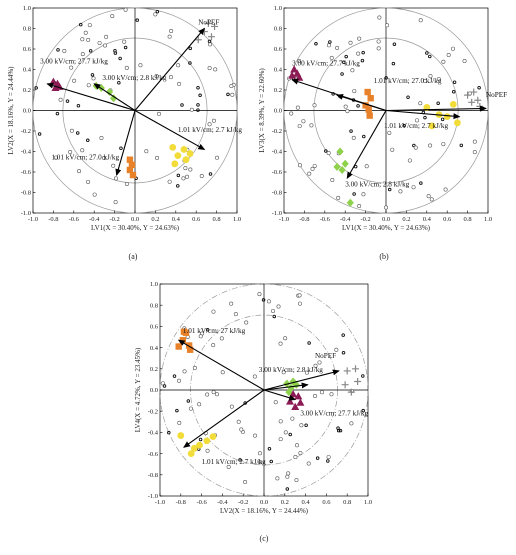 The image size is (516, 555). What do you see at coordinates (468, 219) in the screenshot?
I see `x-tick-label: 0.8` at bounding box center [468, 219].